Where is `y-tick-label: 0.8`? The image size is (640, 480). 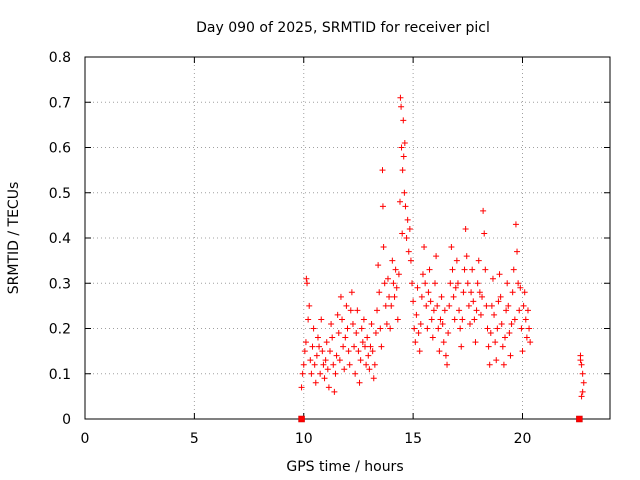 y-tick-label: 0.8 is located at coordinates (60, 58).